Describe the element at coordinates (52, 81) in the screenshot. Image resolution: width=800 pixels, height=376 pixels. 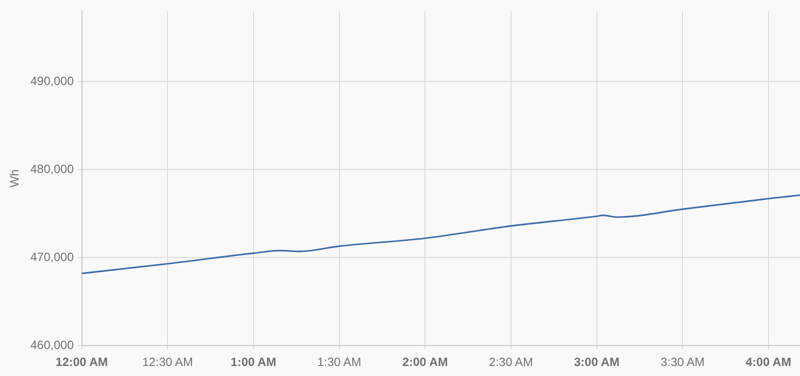
I see `y-tick-label: 490,000` at that location.